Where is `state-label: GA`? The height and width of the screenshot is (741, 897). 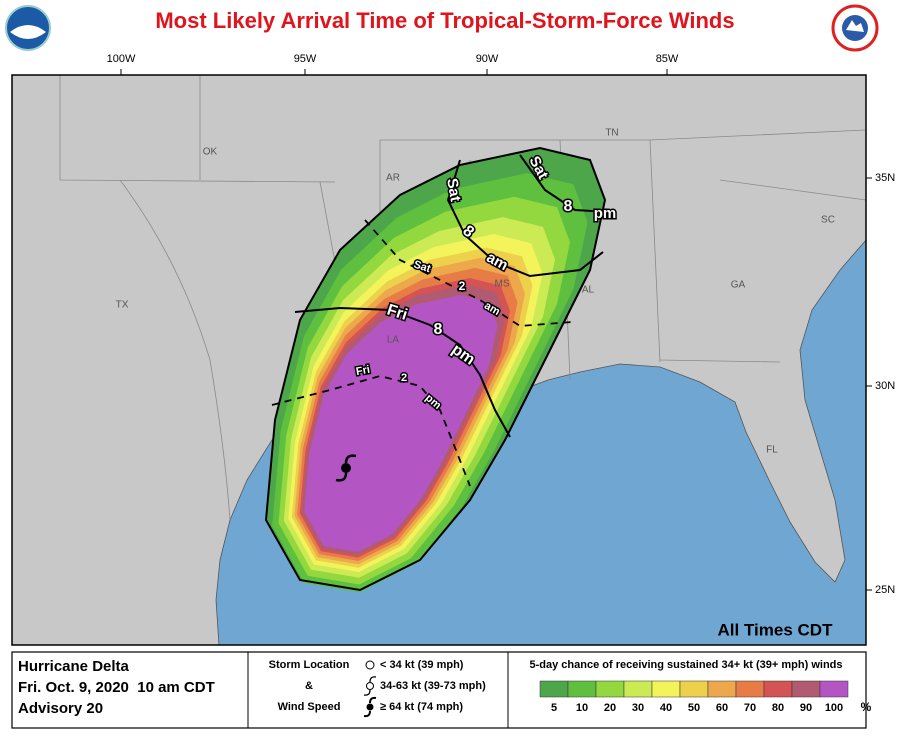 state-label: GA is located at coordinates (738, 285).